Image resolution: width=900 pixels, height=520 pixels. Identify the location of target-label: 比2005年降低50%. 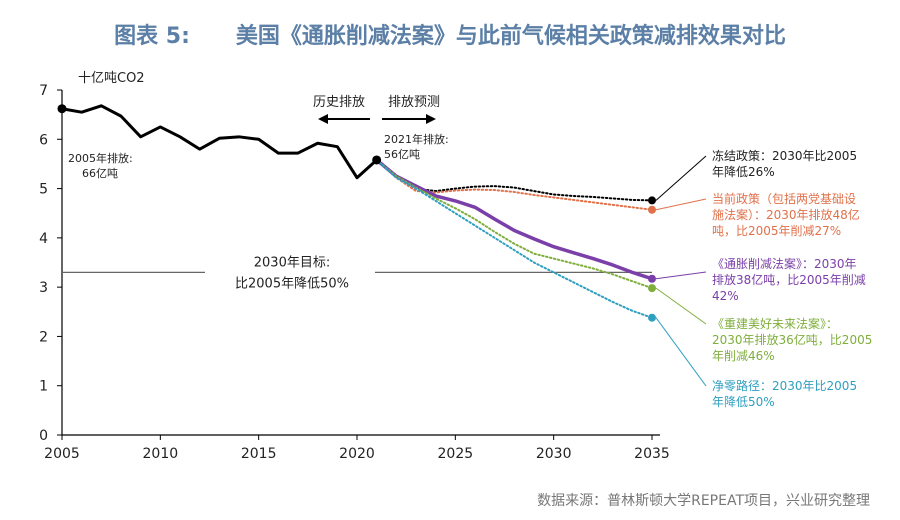
(292, 283).